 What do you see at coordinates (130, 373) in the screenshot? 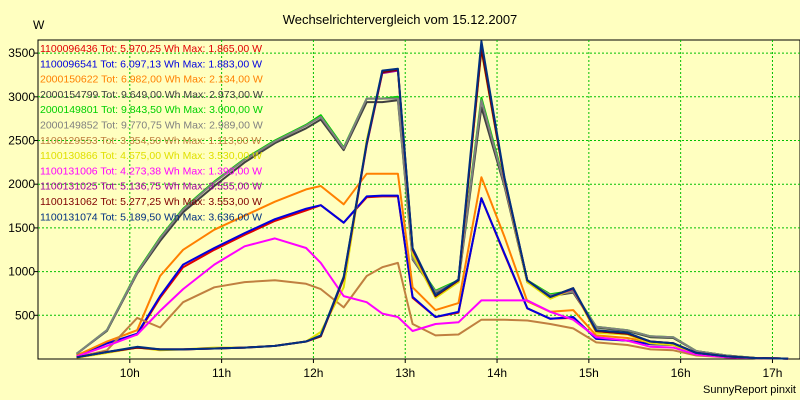
I see `x-tick-label: 10h` at bounding box center [130, 373].